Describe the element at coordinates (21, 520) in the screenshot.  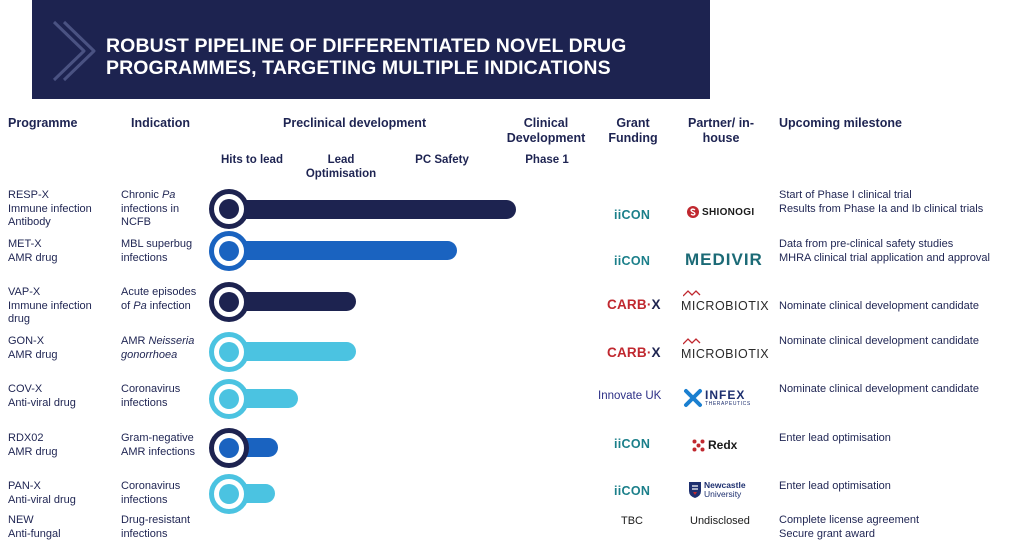
I see `programme-line: NEW` at that location.